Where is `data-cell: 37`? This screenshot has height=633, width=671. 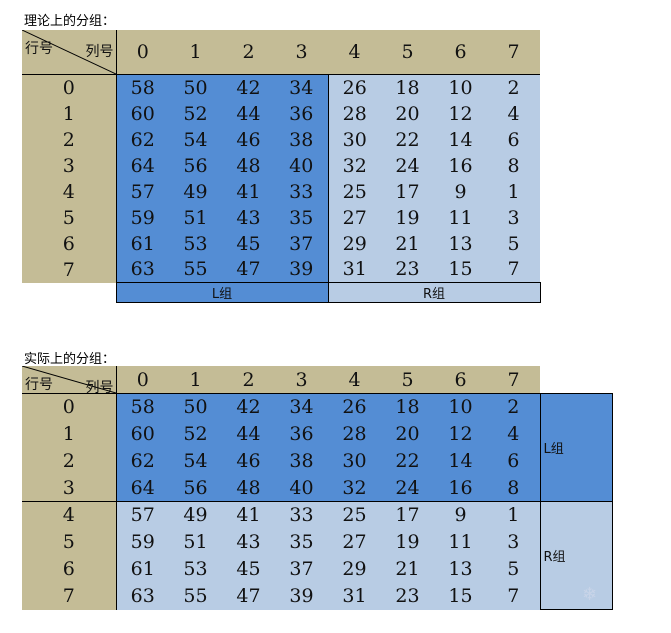 data-cell: 37 is located at coordinates (301, 243).